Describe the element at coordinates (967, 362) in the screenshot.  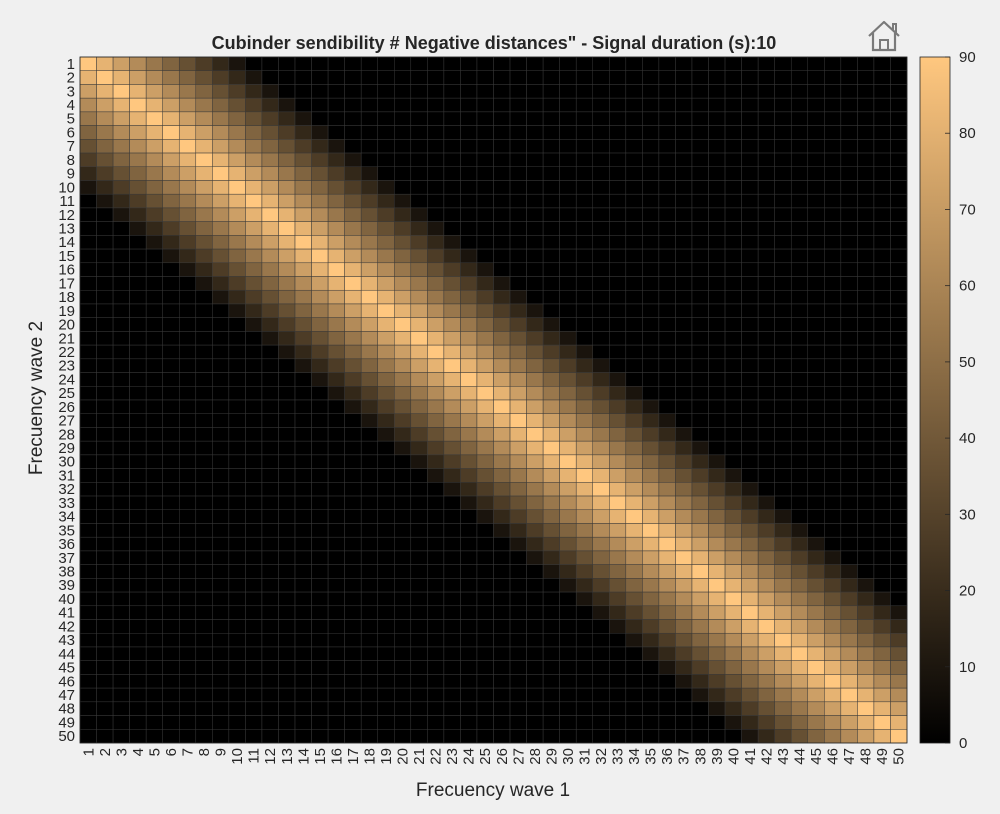
I see `colorbar-tick-label: 50` at that location.